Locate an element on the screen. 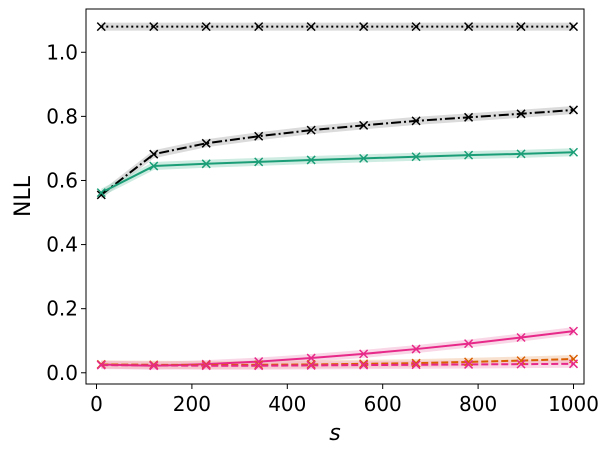  y-axis-ticks: 0.0 0.2 0.4 0.6 0.8 1.0 is located at coordinates (66, 212).